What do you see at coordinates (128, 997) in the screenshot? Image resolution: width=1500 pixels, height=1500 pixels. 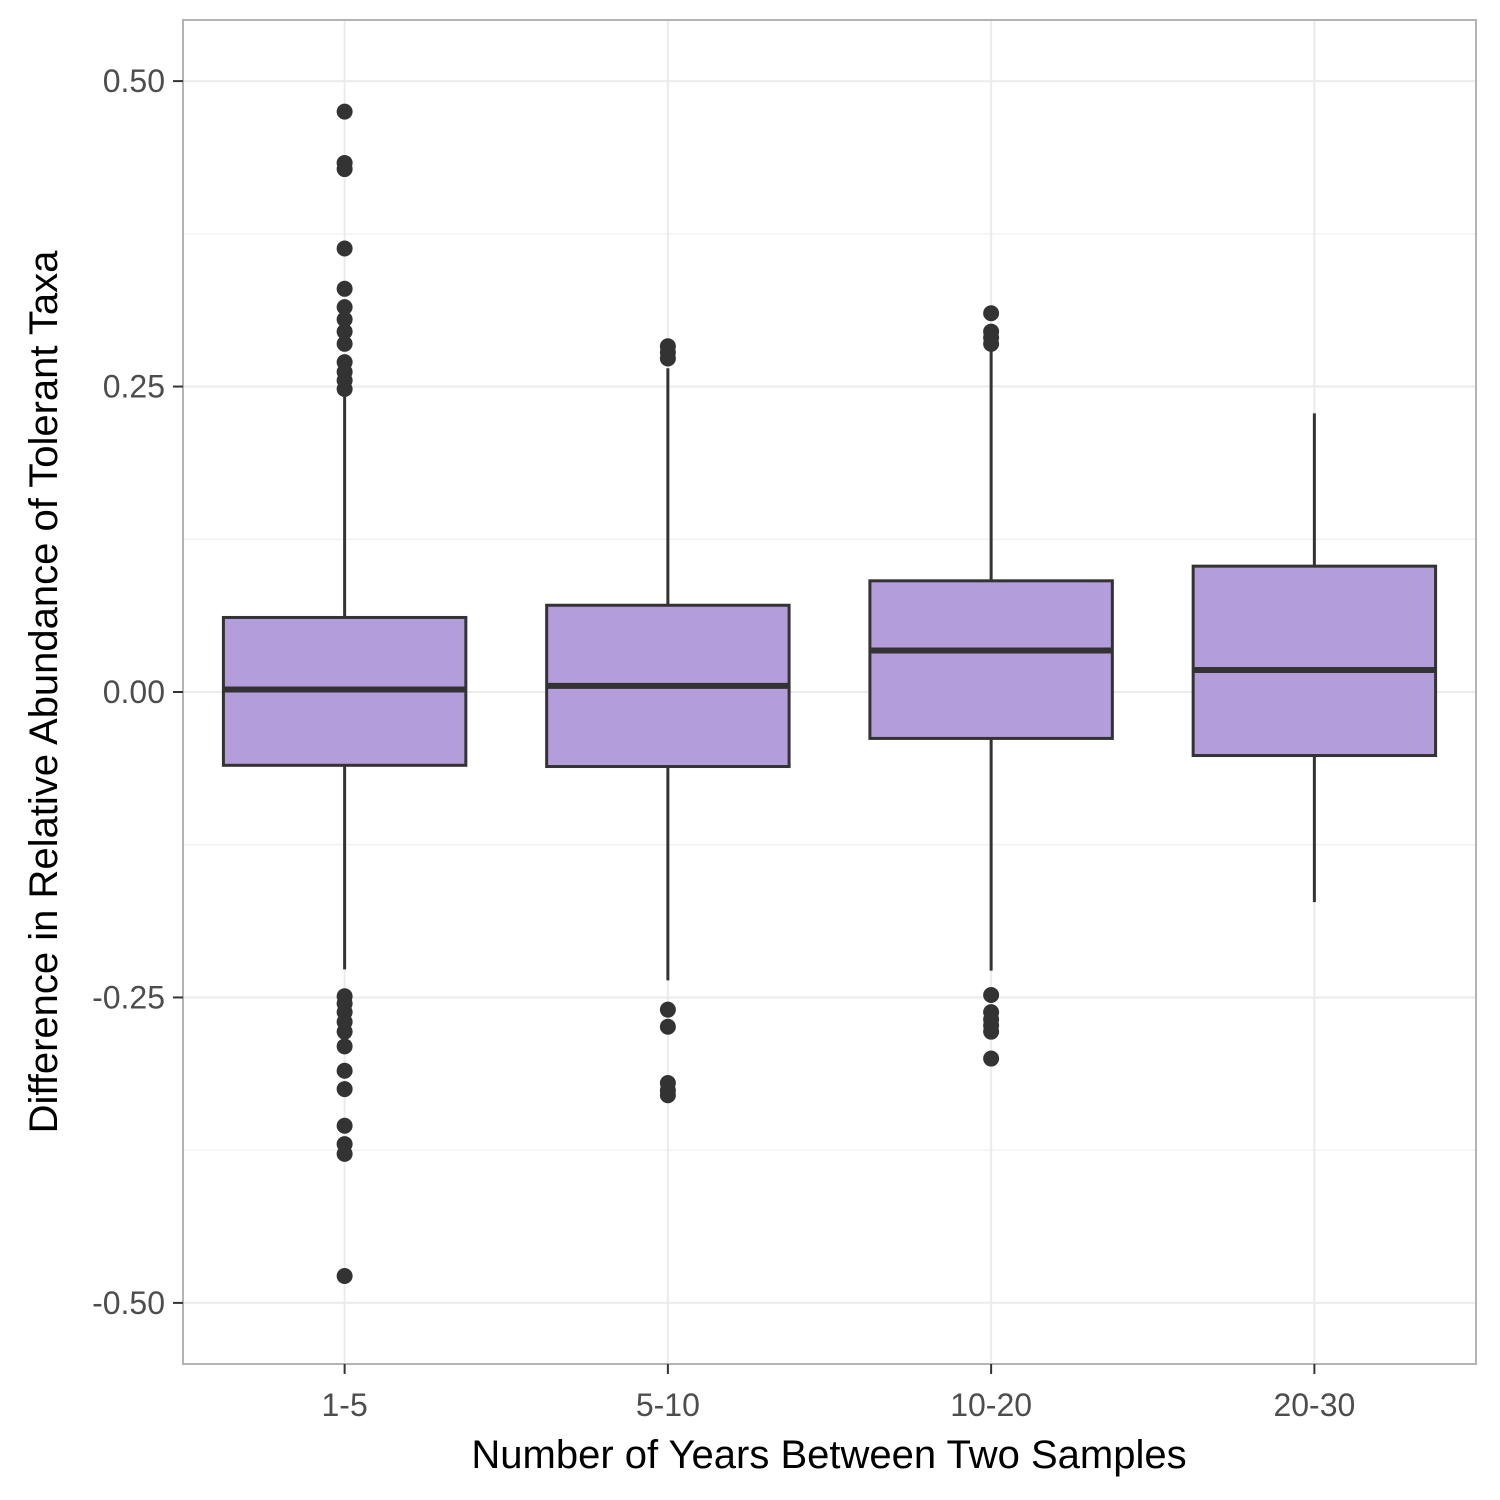 I see `y-tick-label: -0.25` at bounding box center [128, 997].